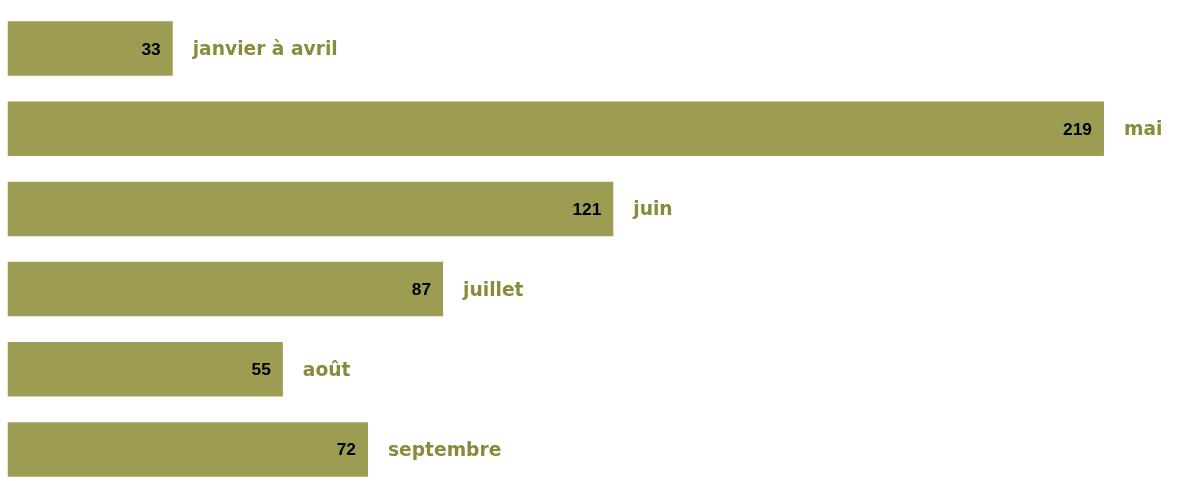 This screenshot has width=1178, height=481. Describe the element at coordinates (264, 49) in the screenshot. I see `y-tick-label: janvier à avril` at that location.